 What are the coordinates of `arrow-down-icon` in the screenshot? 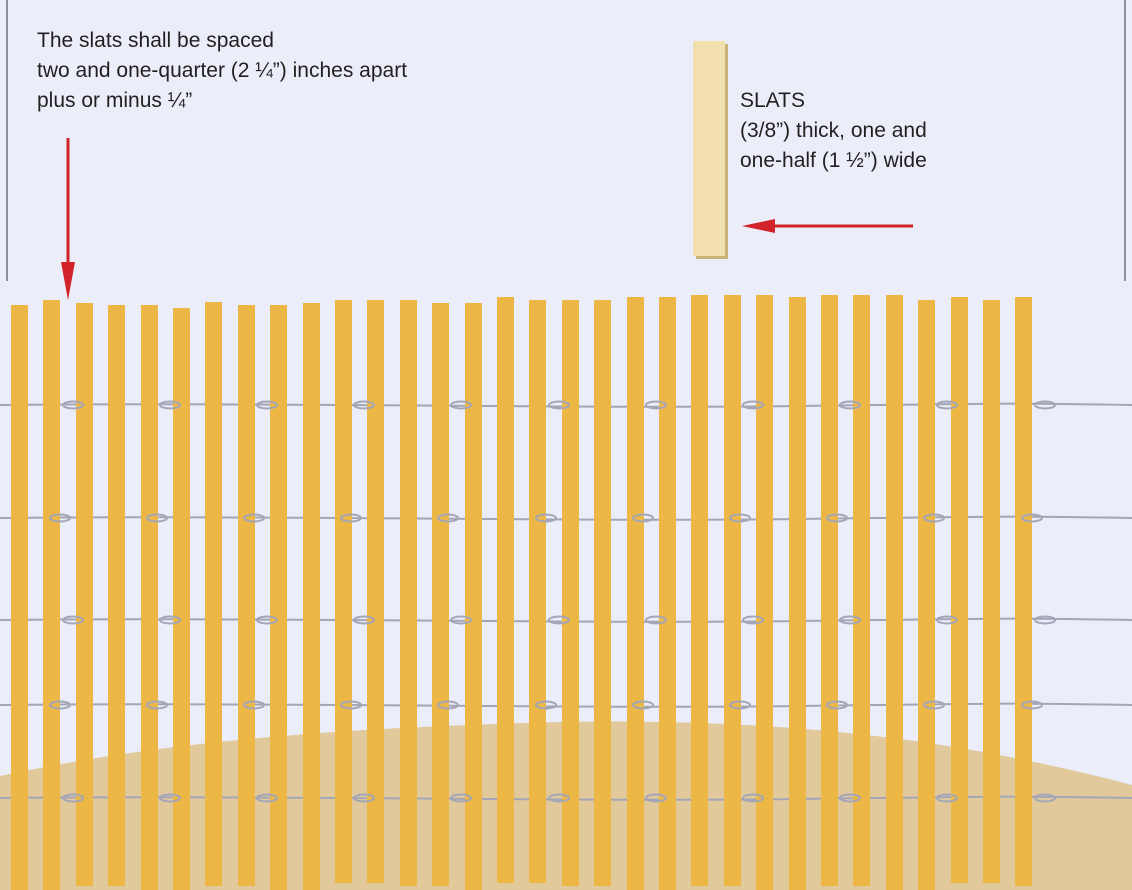 It's located at (68, 219).